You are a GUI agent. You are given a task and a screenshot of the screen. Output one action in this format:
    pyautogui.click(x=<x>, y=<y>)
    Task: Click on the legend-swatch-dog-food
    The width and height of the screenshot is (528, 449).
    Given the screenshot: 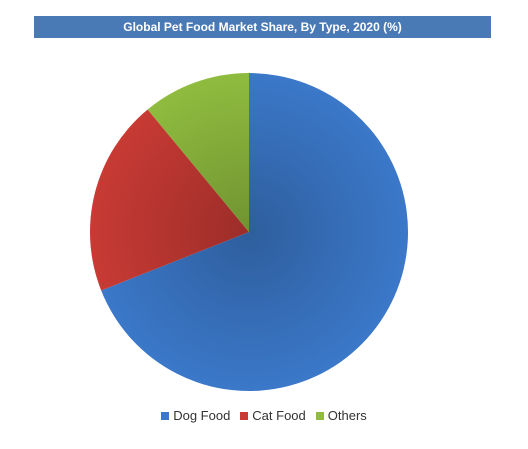 What is the action you would take?
    pyautogui.click(x=165, y=415)
    